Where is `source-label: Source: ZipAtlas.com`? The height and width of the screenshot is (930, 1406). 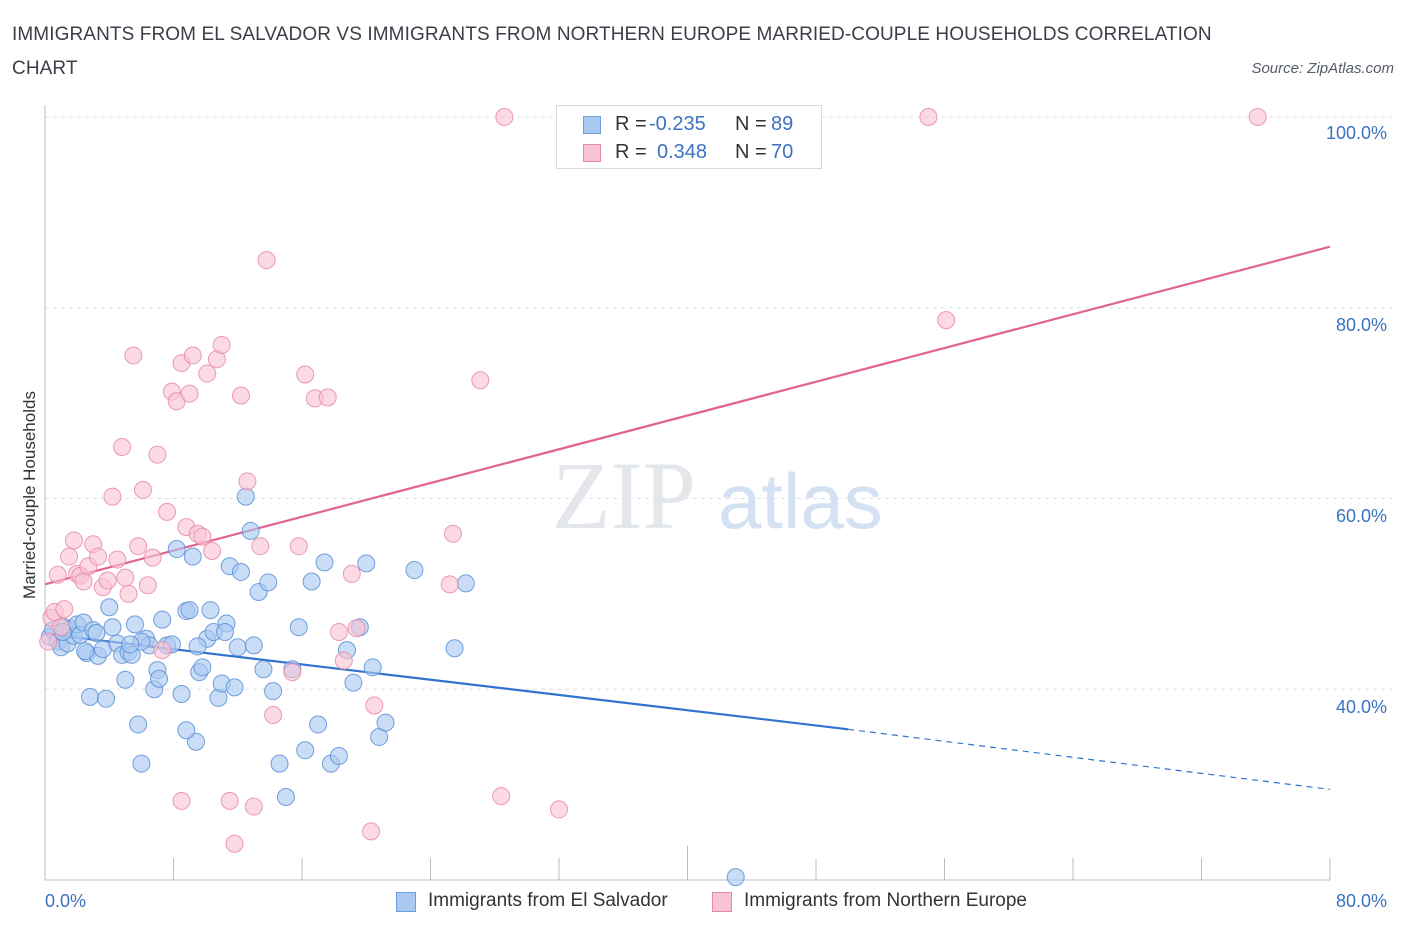 source-label: Source: ZipAtlas.com is located at coordinates (1322, 68).